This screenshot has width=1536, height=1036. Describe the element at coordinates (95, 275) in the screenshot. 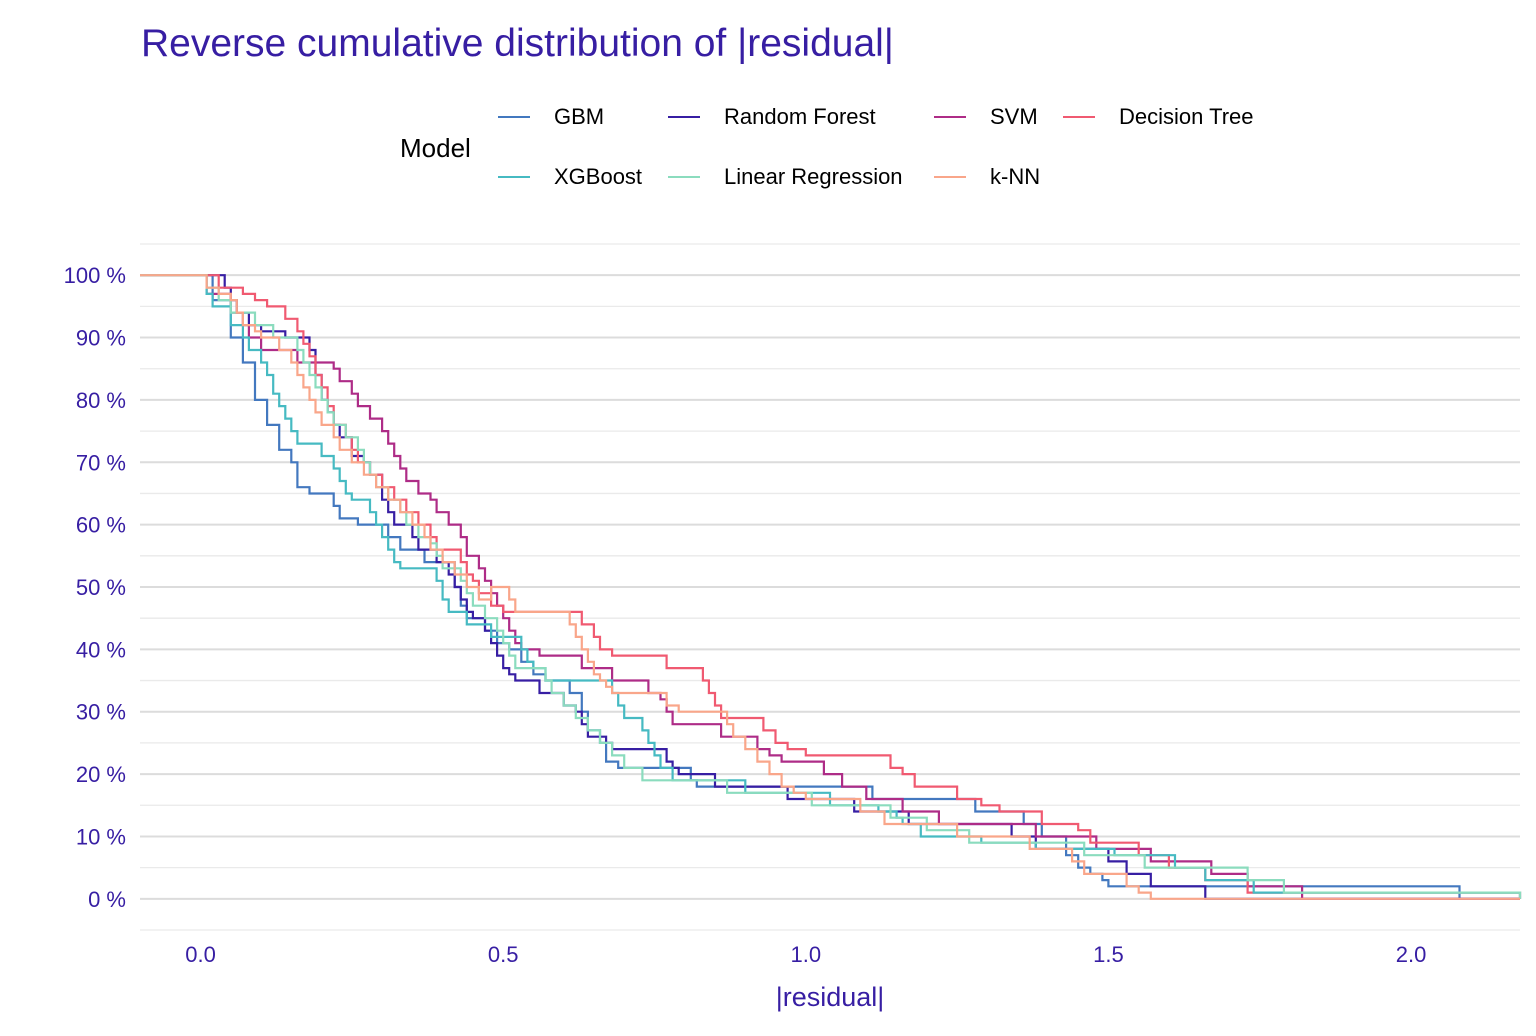

I see `y-tick-label: 100 %` at that location.